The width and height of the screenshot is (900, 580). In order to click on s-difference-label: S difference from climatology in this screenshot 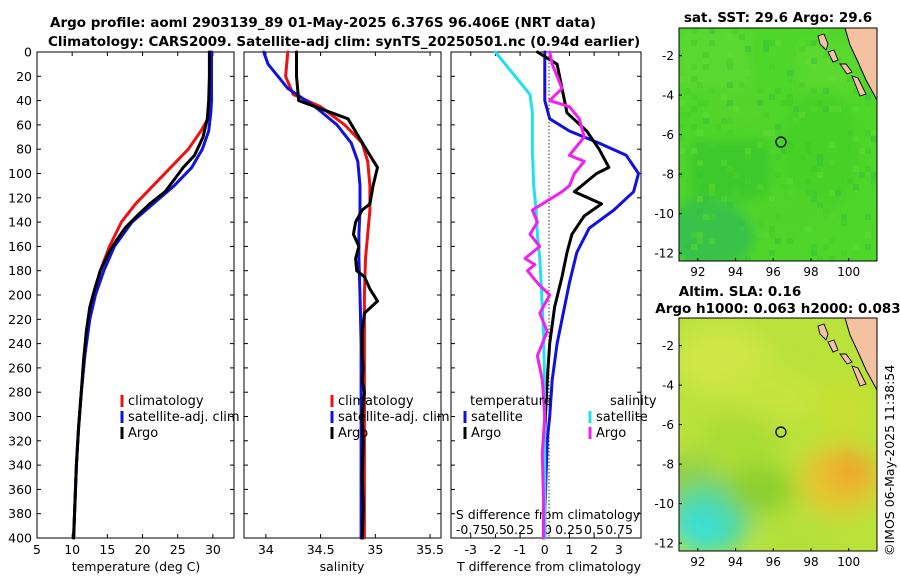, I will do `click(548, 514)`.